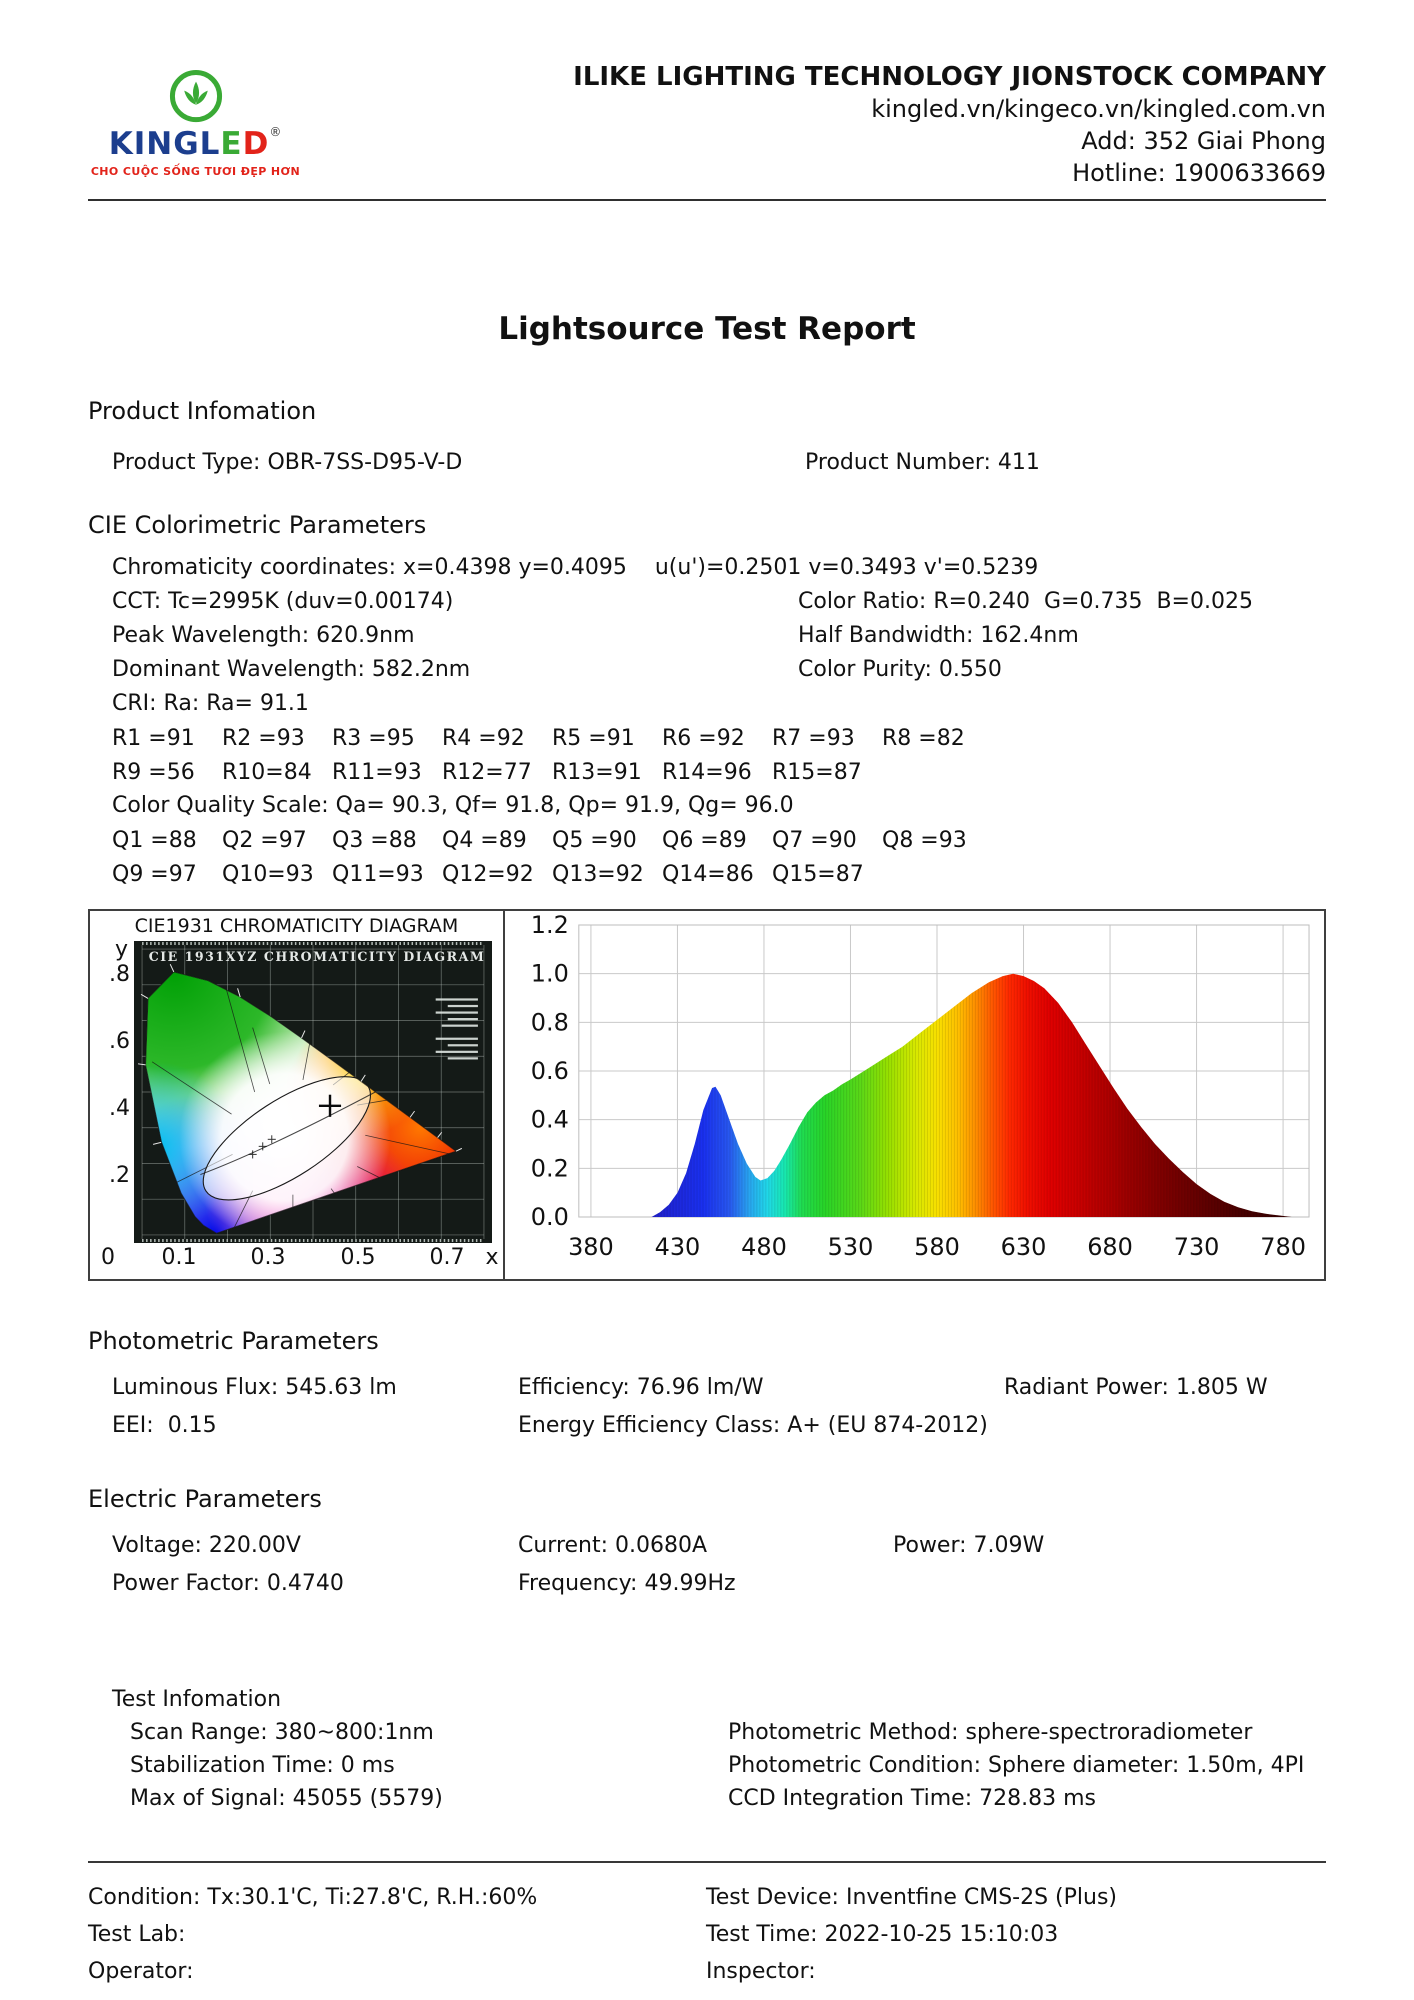  Describe the element at coordinates (1098, 109) in the screenshot. I see `company-website: kingled.vn/kingeco.vn/kingled.com.vn` at that location.